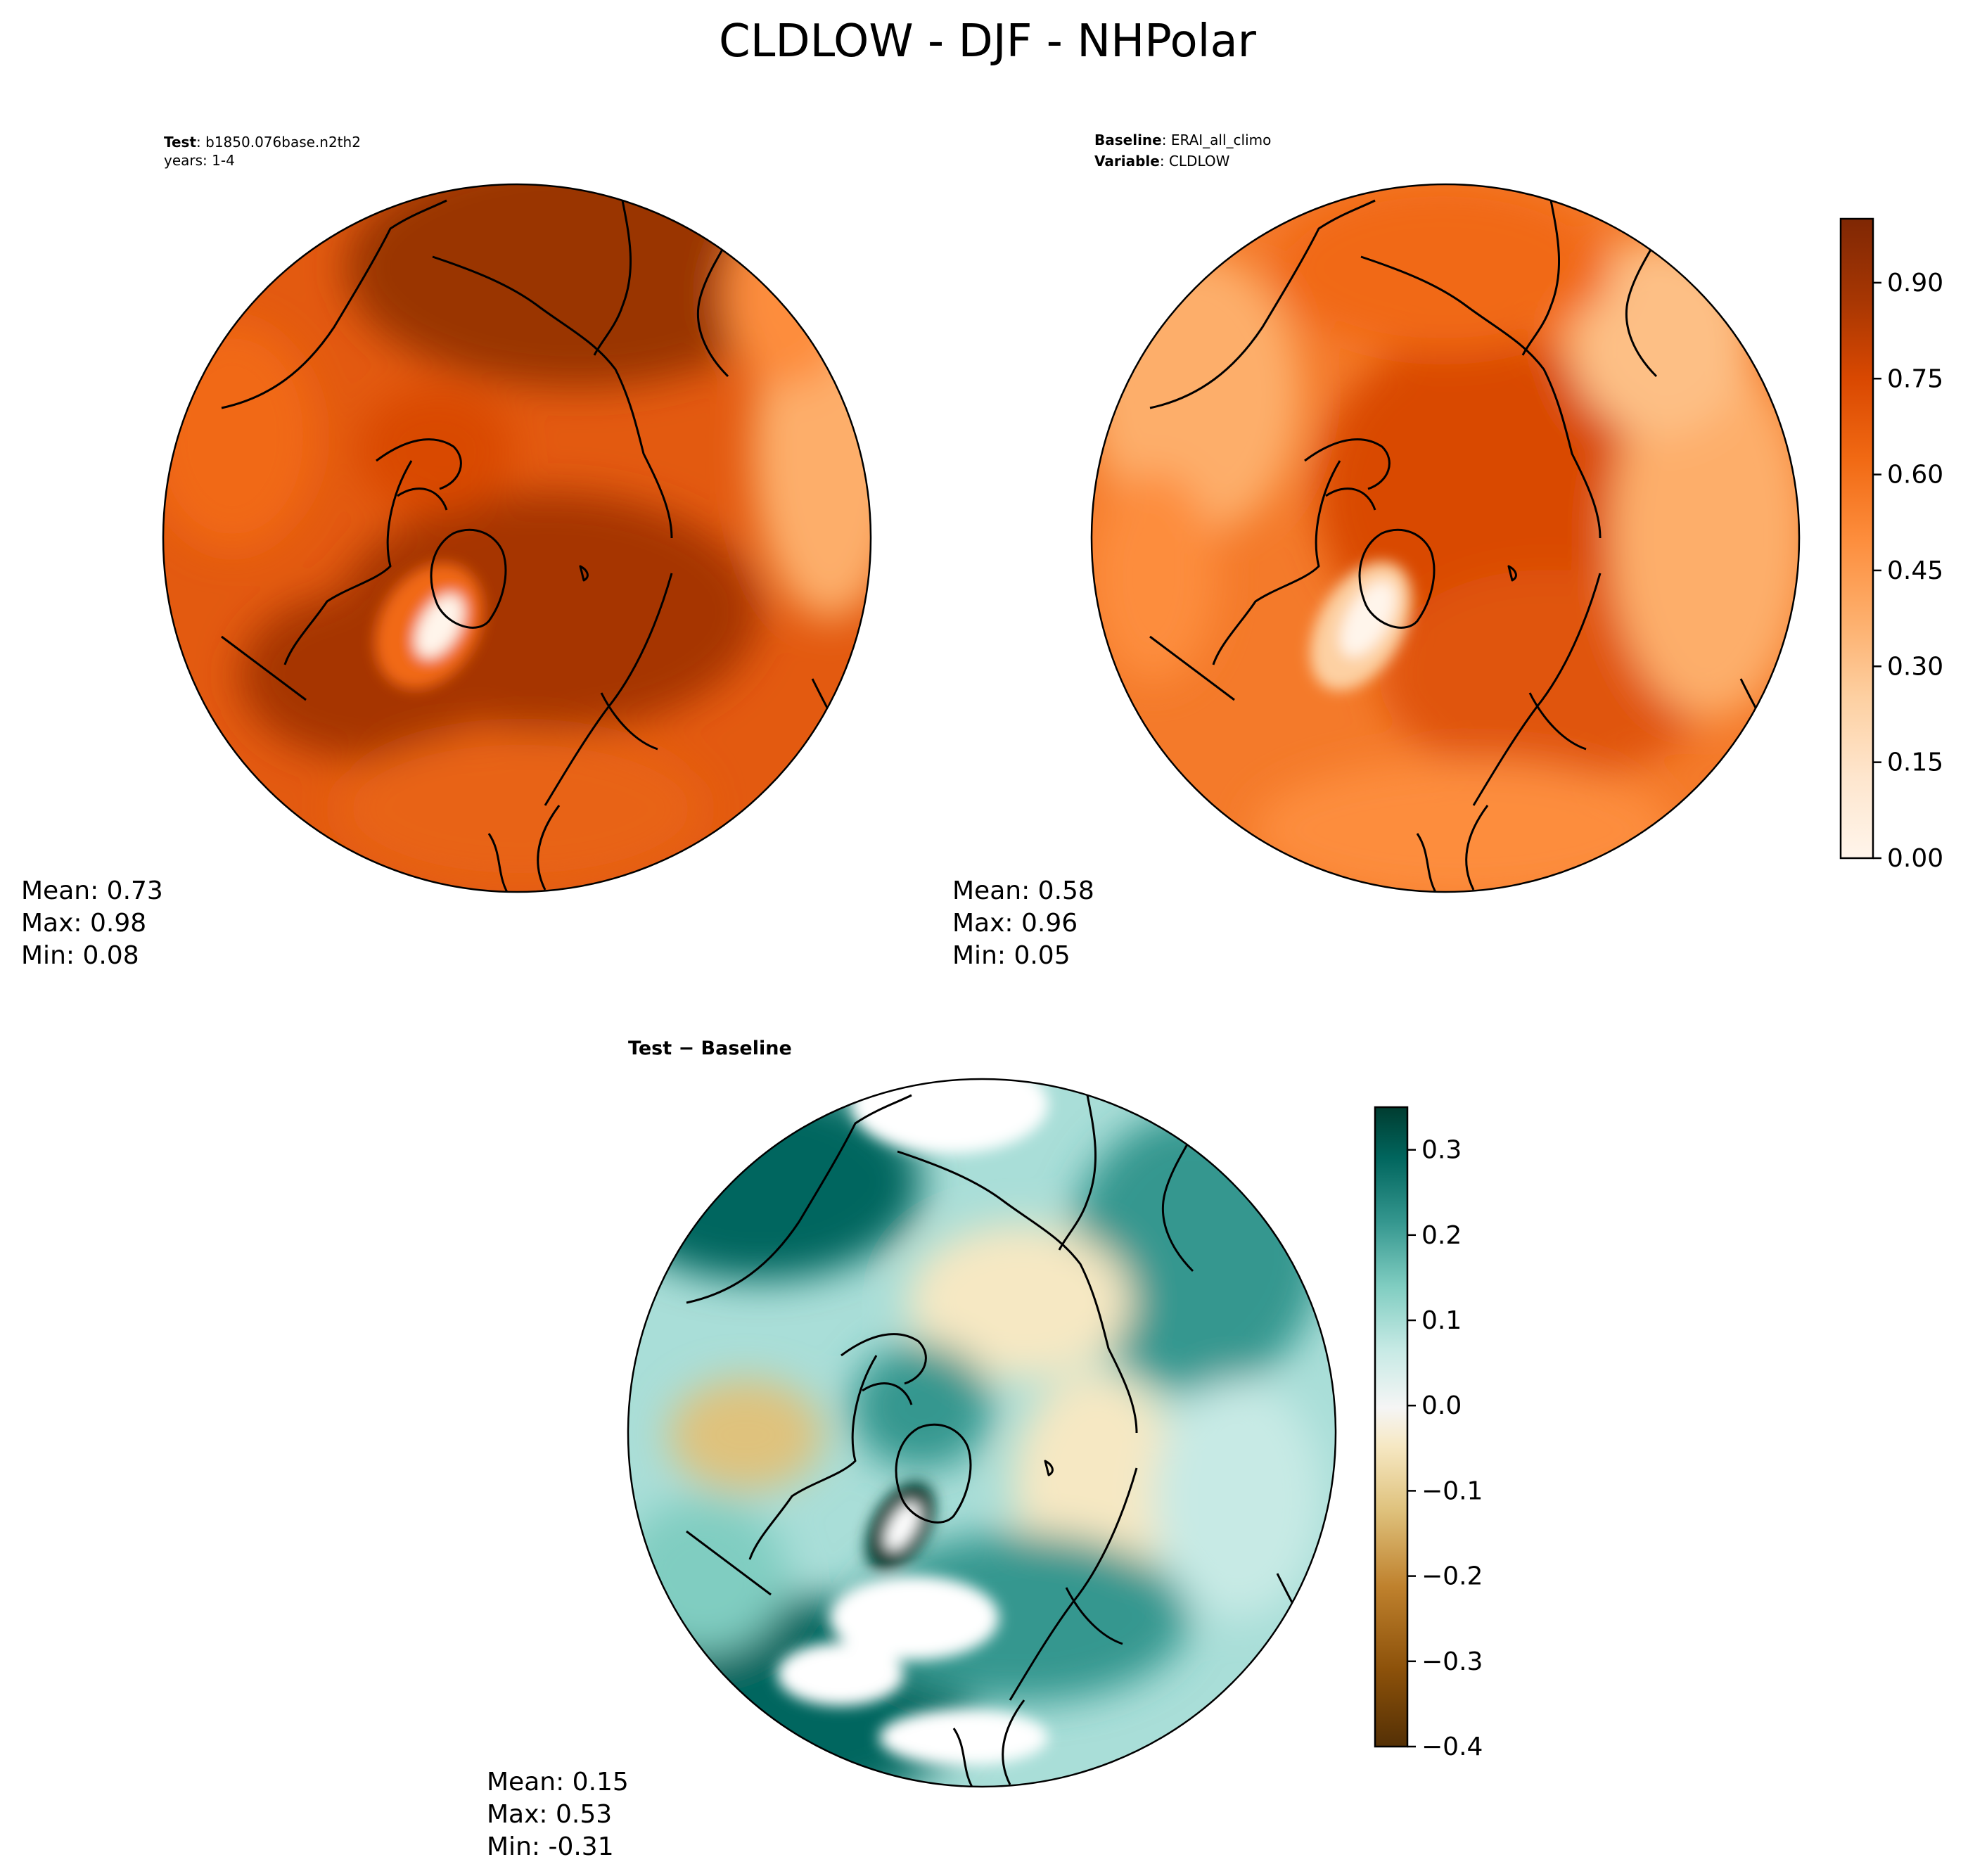 The width and height of the screenshot is (1975, 1876). Describe the element at coordinates (1015, 923) in the screenshot. I see `panel-baseline-stat-max: Max: 0.96` at that location.